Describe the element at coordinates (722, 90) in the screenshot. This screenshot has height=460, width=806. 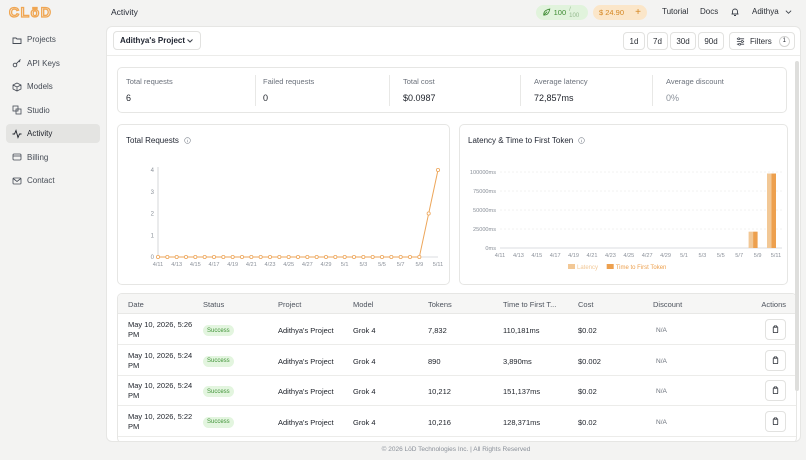
I see `stat-average-discount: Average discount 0%` at that location.